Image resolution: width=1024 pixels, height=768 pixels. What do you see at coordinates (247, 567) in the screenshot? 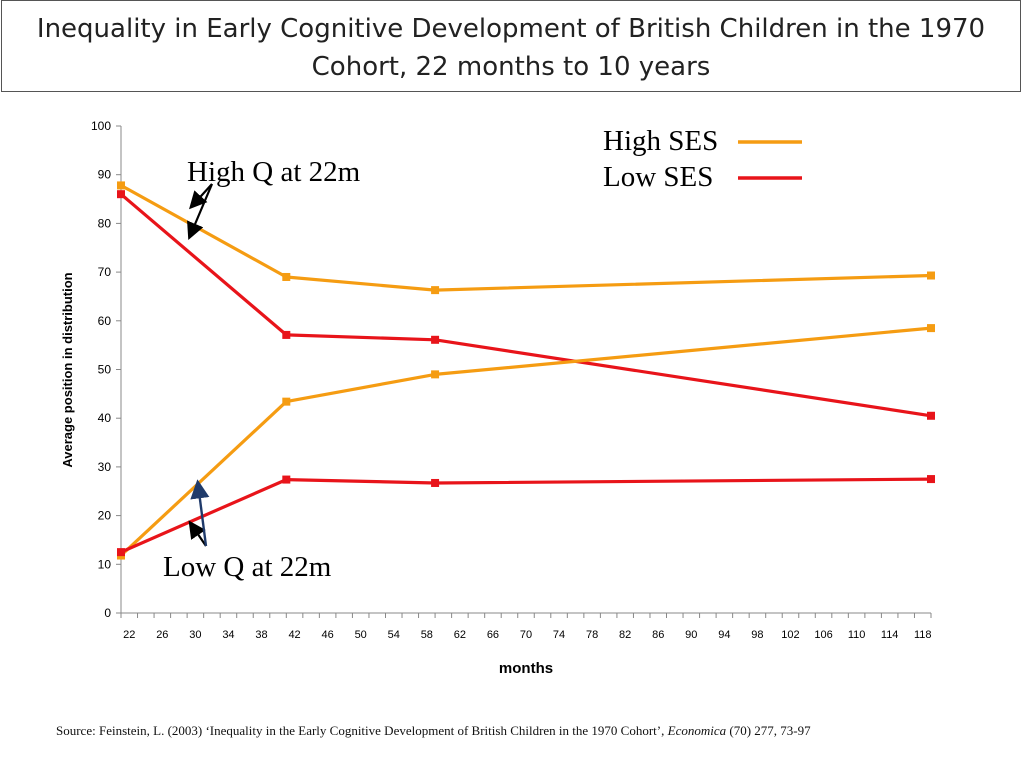
I see `annotation-low-q: Low Q at 22m` at bounding box center [247, 567].